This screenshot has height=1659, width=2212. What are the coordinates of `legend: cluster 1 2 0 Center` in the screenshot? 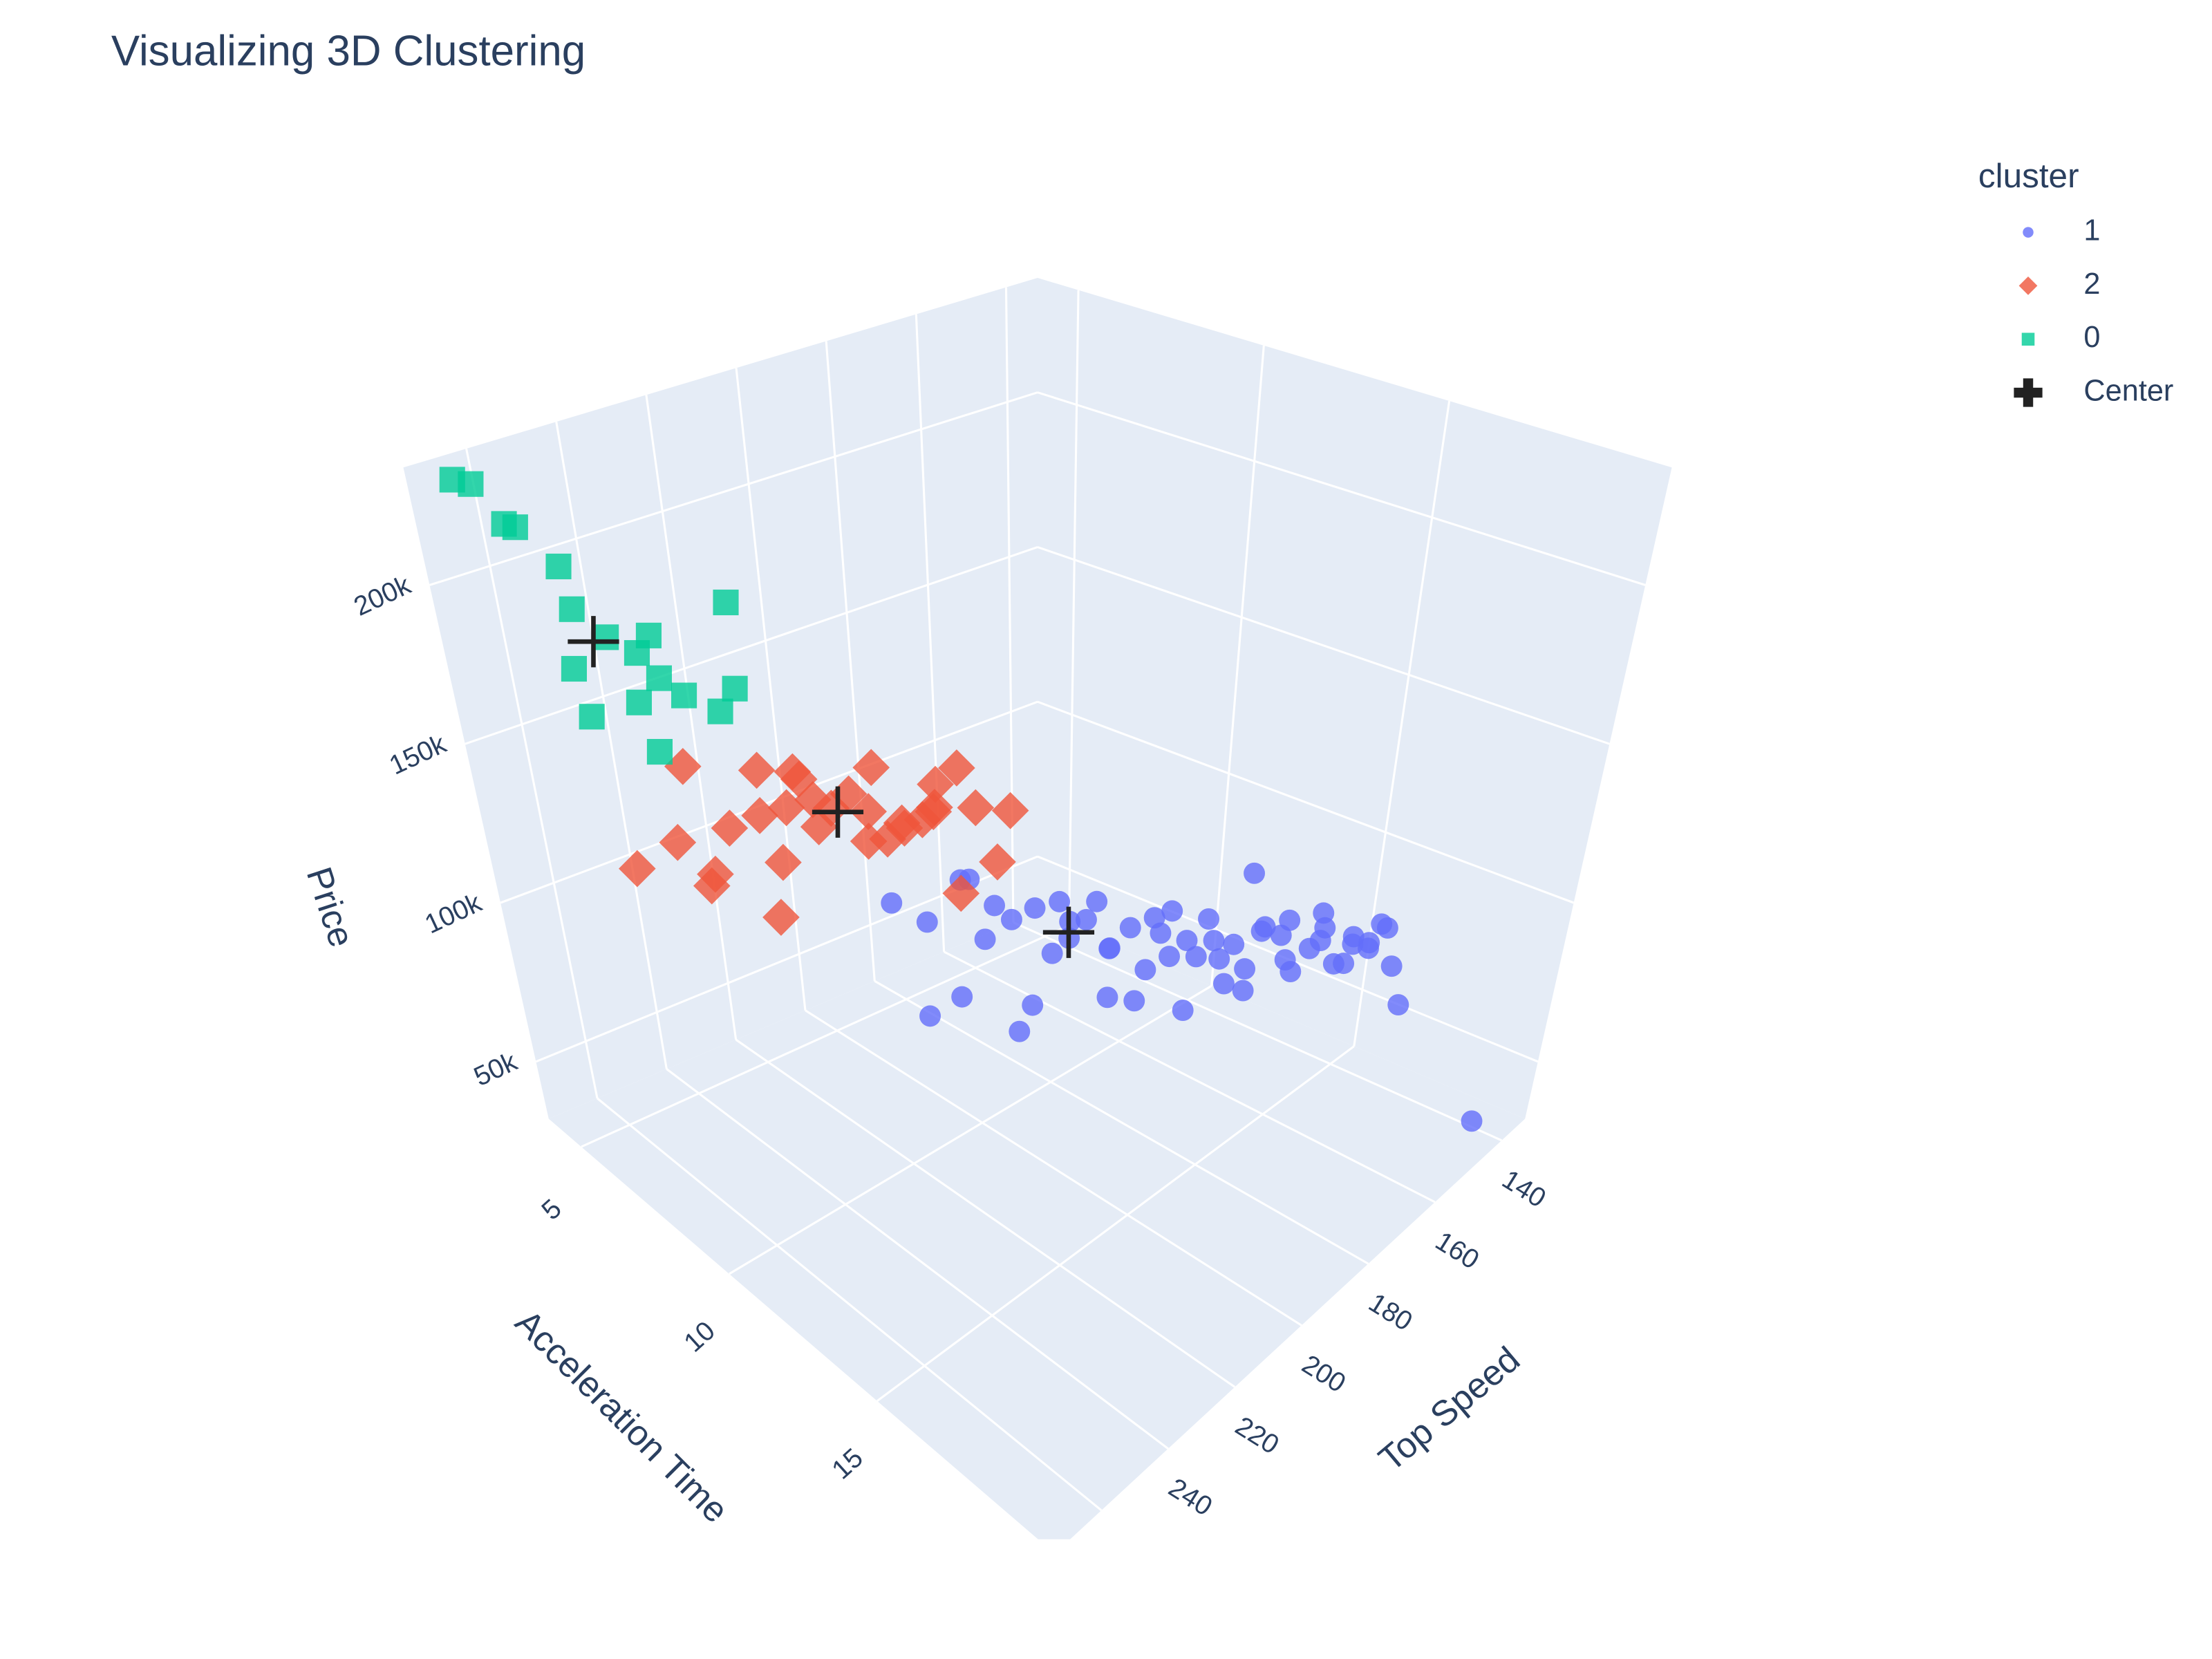 It's located at (2075, 282).